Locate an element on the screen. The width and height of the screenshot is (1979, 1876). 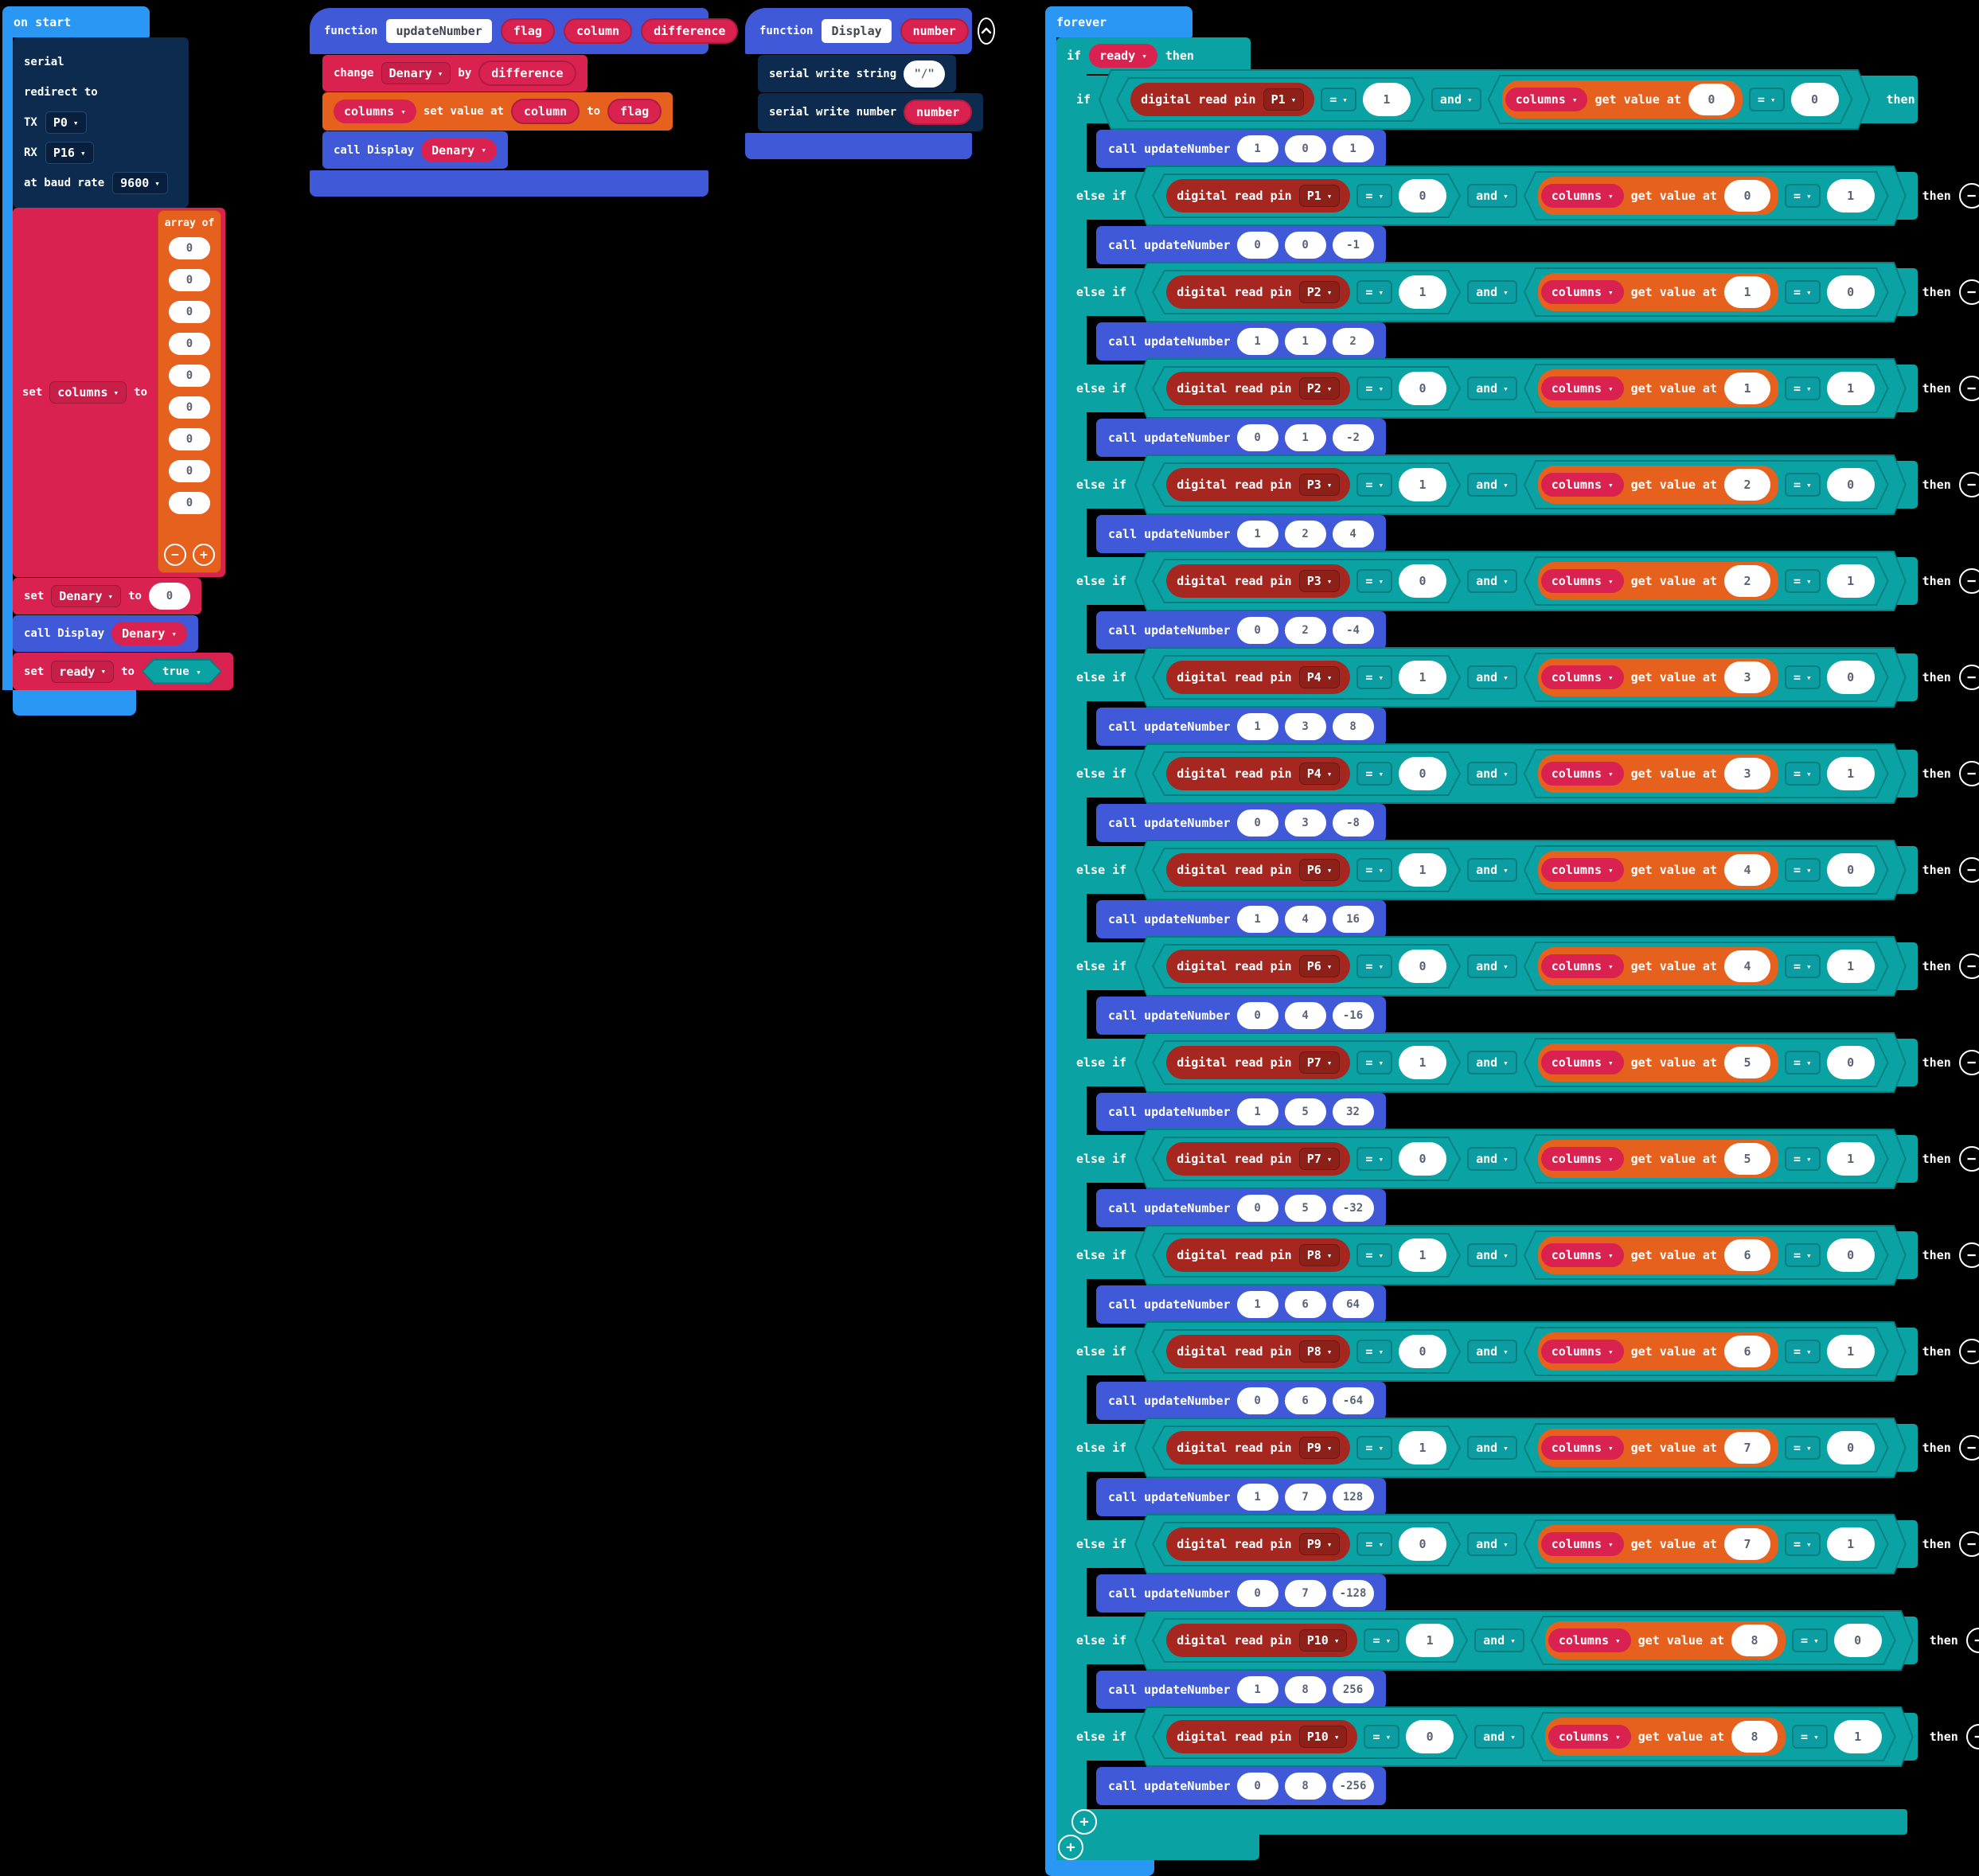
difference-arg-input: 1 is located at coordinates (1353, 148).